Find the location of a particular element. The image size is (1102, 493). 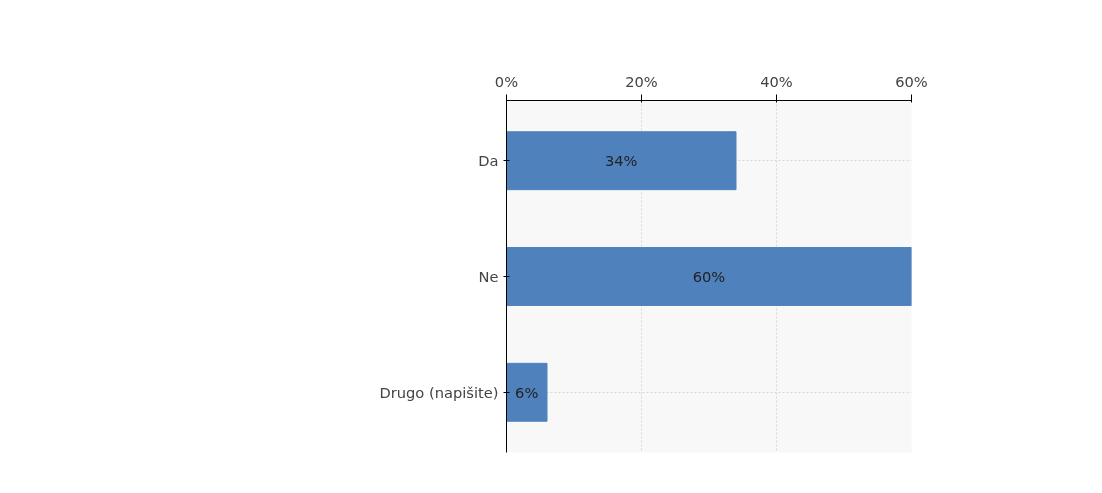

x-tick-label: 0% is located at coordinates (506, 81).